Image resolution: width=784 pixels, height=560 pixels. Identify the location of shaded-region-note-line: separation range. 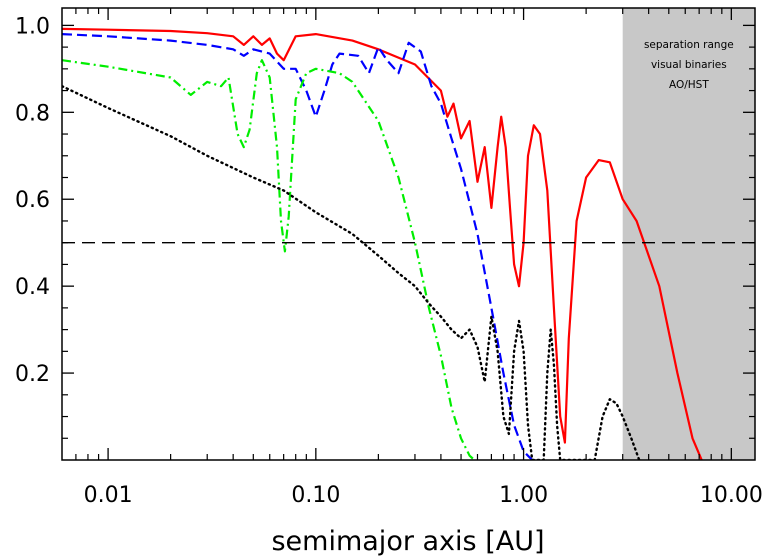
(689, 45).